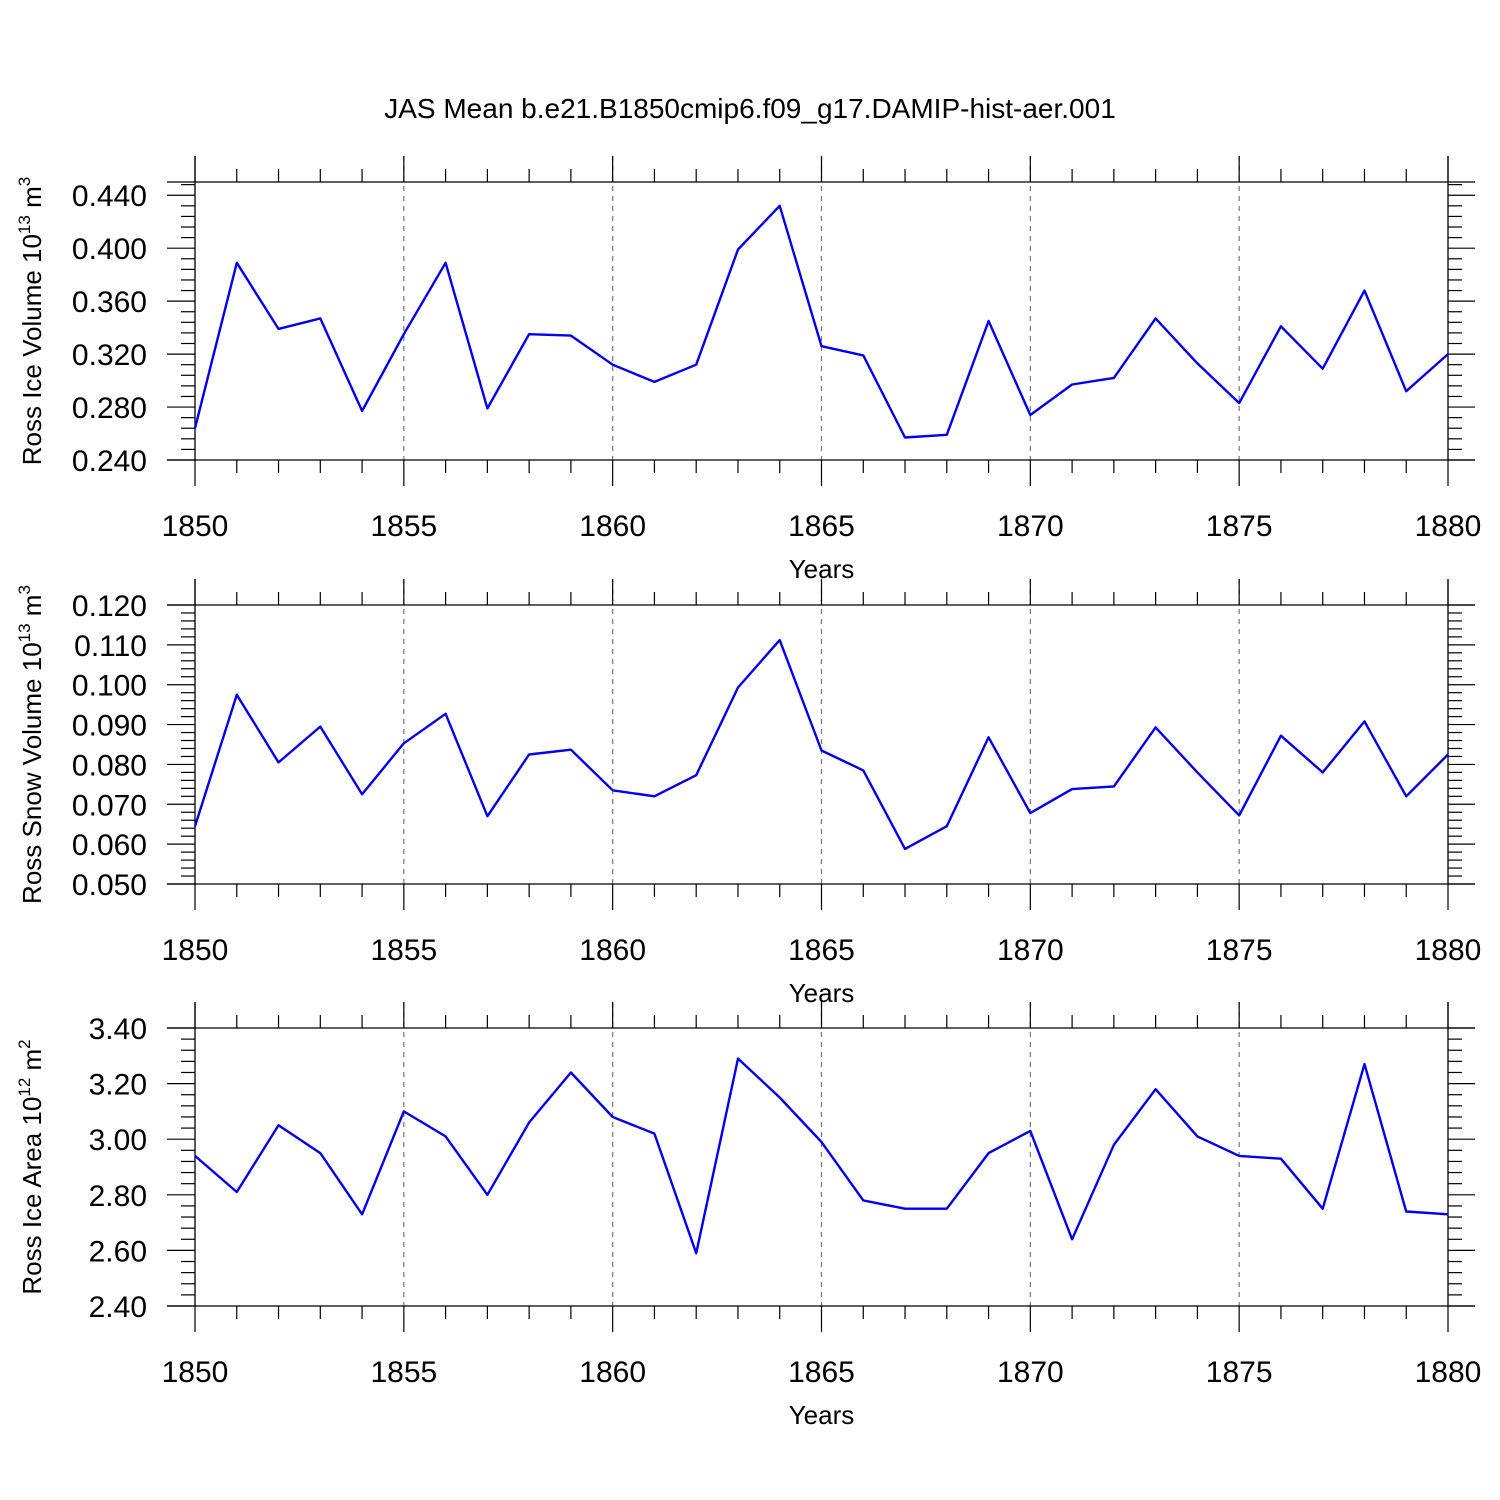  I want to click on y-tick-label: 0.280, so click(109, 408).